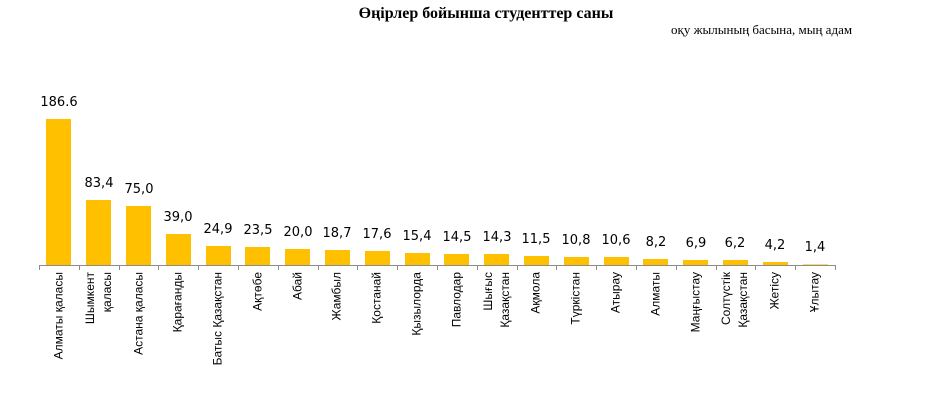 This screenshot has width=952, height=410. I want to click on x-axis-category-label: Шымкент қаласы, so click(98, 298).